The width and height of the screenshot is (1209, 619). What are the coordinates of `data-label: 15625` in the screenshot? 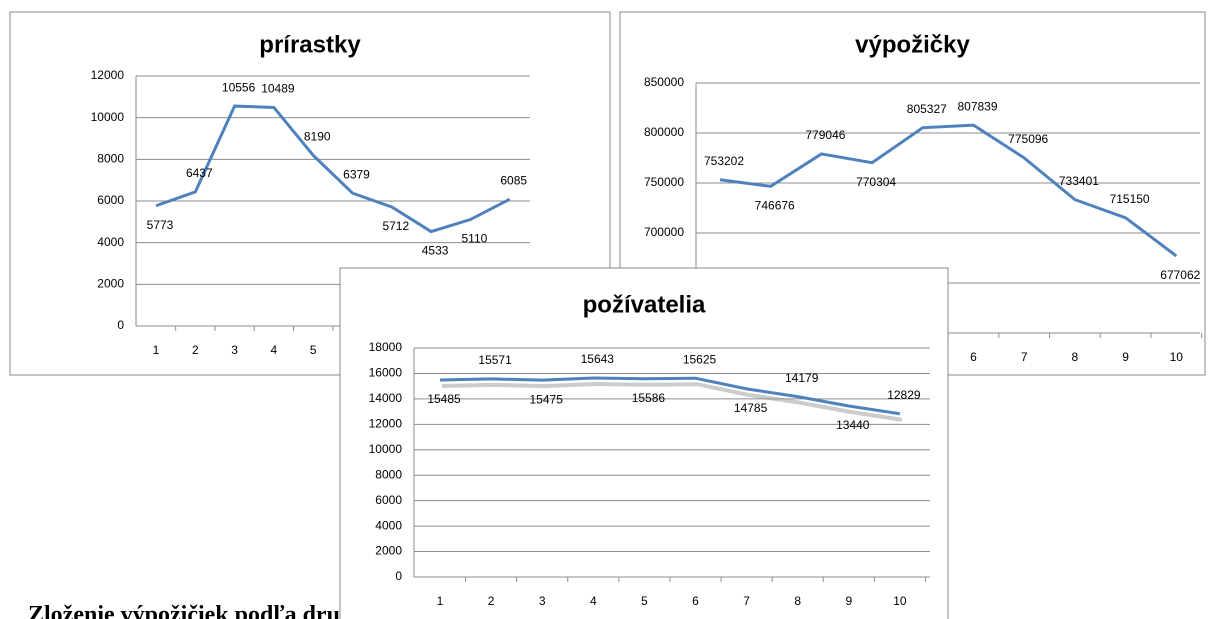 It's located at (700, 359).